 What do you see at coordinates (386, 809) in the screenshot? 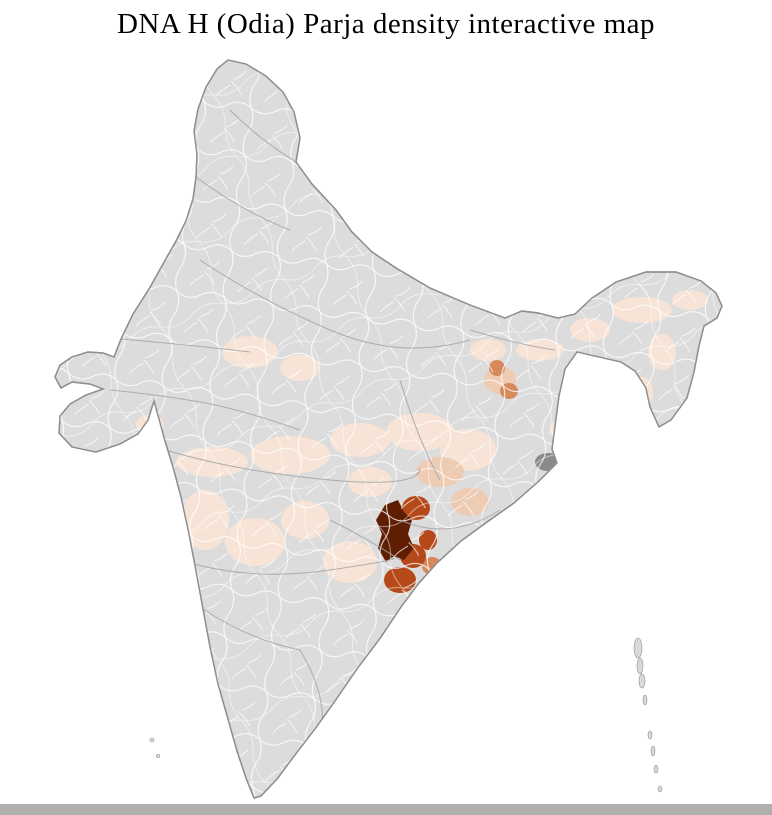
I see `horizontal-scrollbar` at bounding box center [386, 809].